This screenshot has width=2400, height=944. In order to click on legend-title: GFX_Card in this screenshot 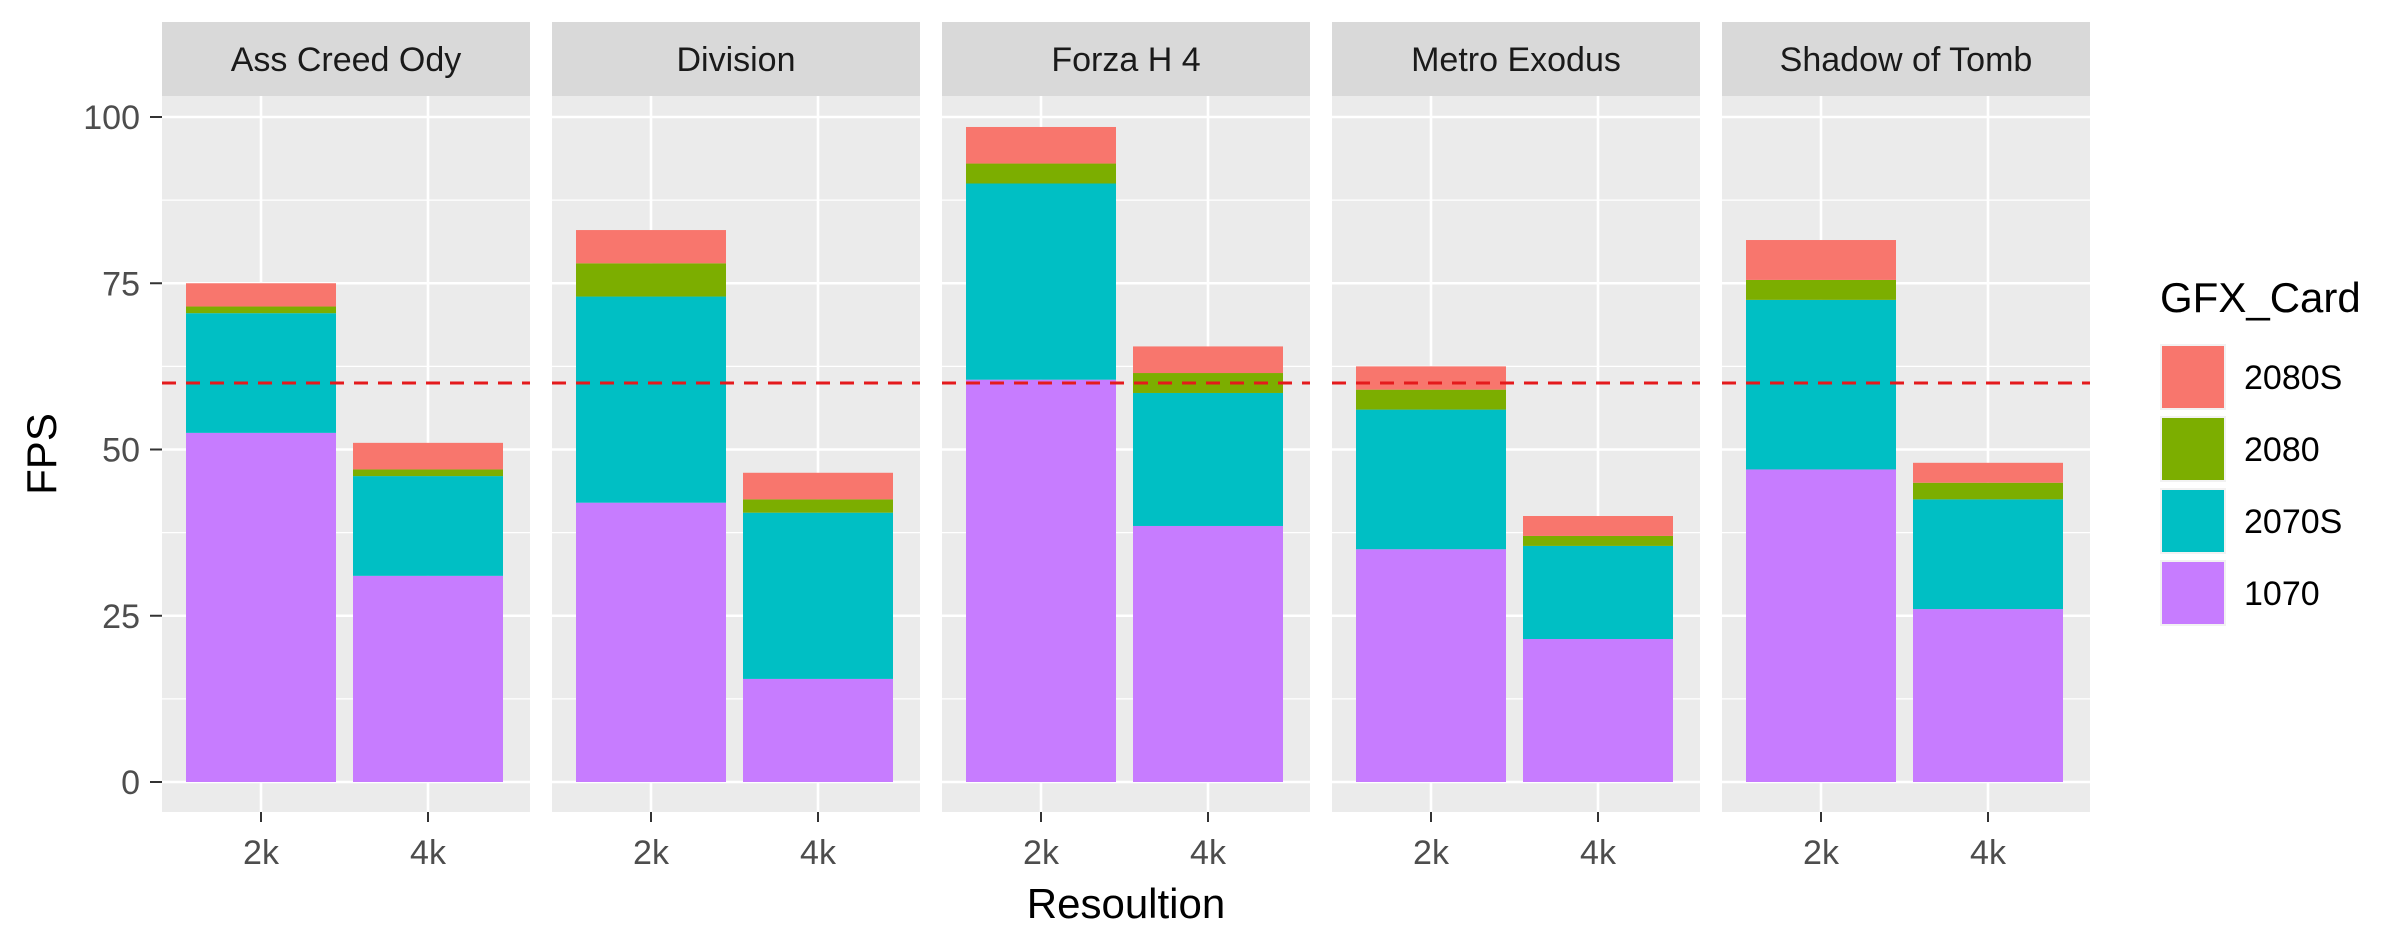, I will do `click(2260, 297)`.